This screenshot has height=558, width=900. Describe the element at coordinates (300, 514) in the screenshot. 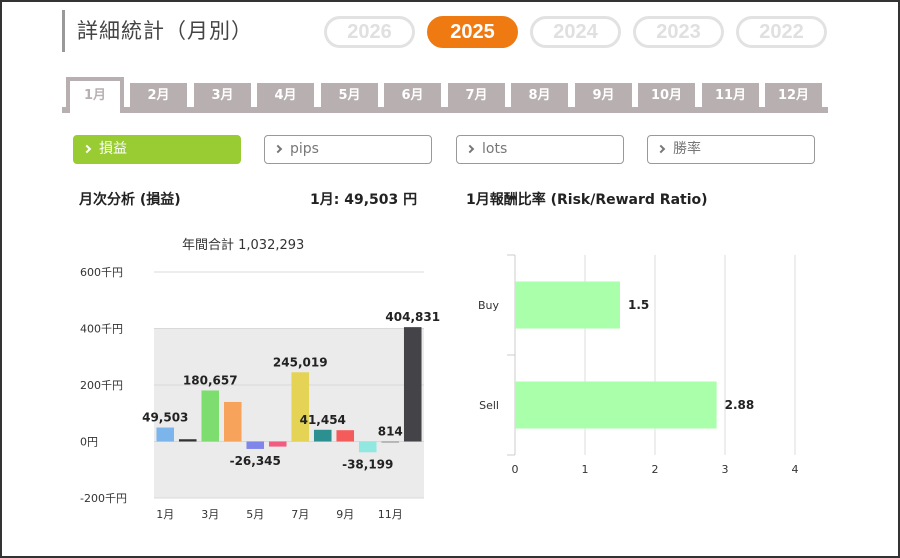

I see `x-tick-label: 7月` at that location.